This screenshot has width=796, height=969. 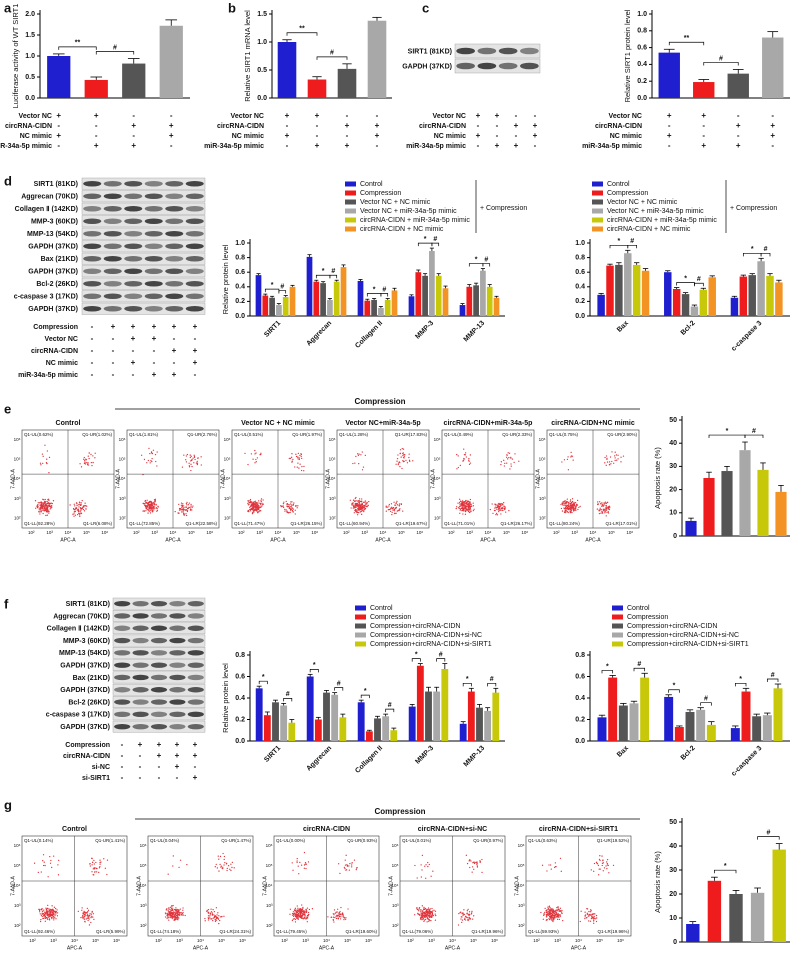 I want to click on quadrant-label: Q1-UR(0.97%), so click(x=488, y=840).